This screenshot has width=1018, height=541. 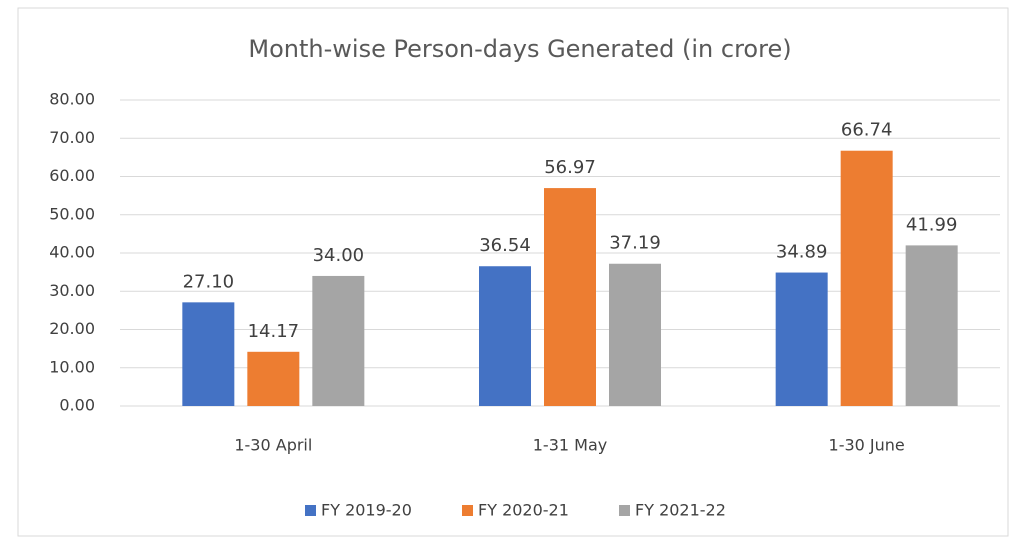 I want to click on y-tick-label: 80.00, so click(x=72, y=99).